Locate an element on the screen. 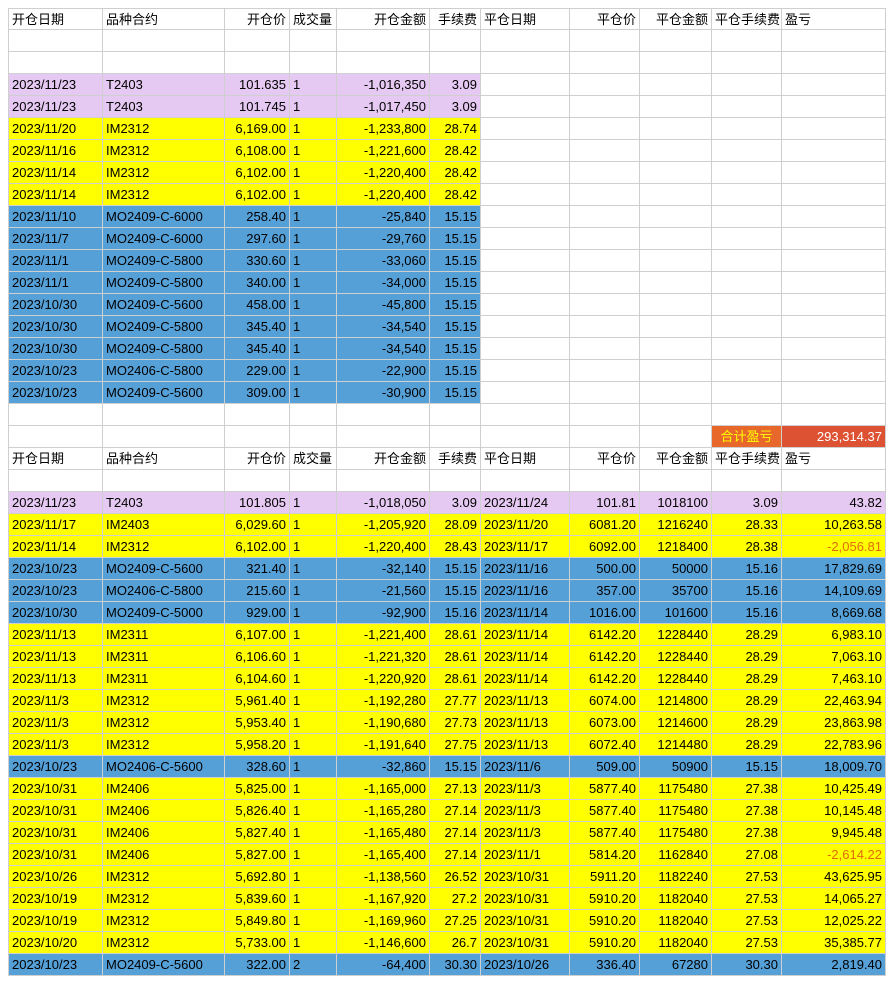 The width and height of the screenshot is (894, 989). data-cell: 2023/11/13 is located at coordinates (525, 701).